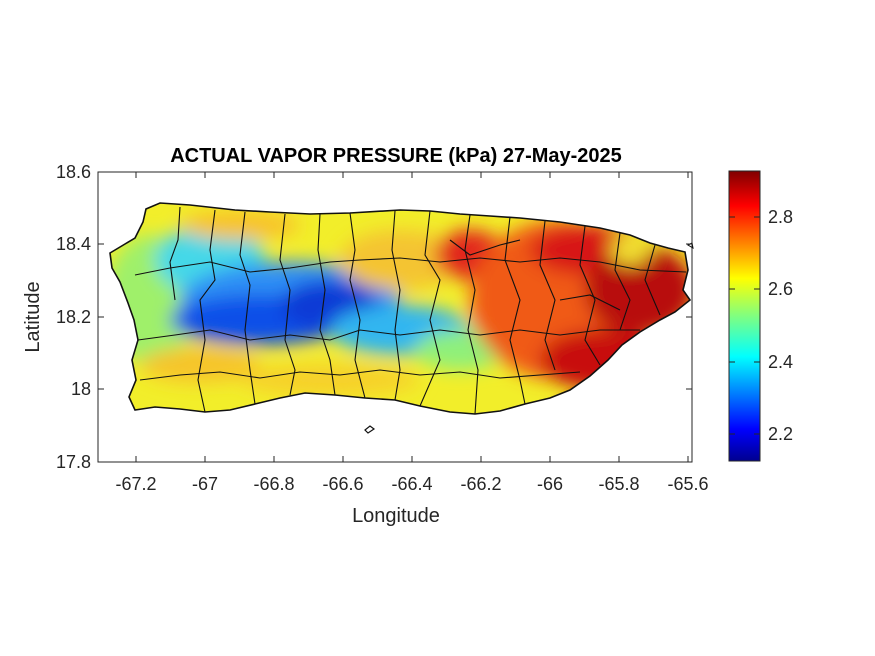 Image resolution: width=875 pixels, height=656 pixels. Describe the element at coordinates (687, 484) in the screenshot. I see `x-tick-label: -65.6` at that location.